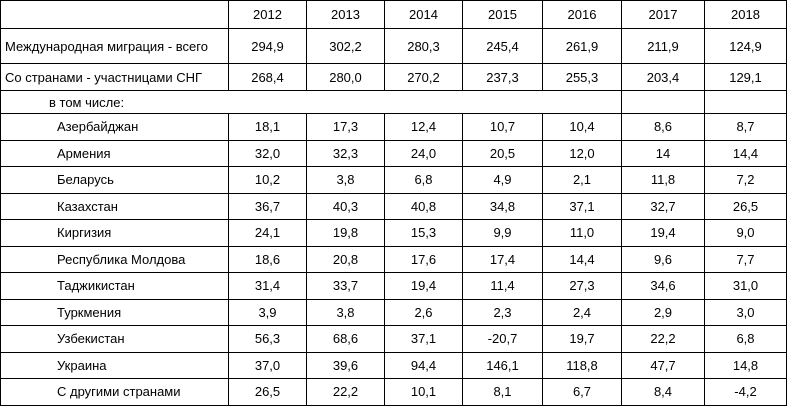 The image size is (787, 407). What do you see at coordinates (663, 180) in the screenshot?
I see `value-cell: 11,8` at bounding box center [663, 180].